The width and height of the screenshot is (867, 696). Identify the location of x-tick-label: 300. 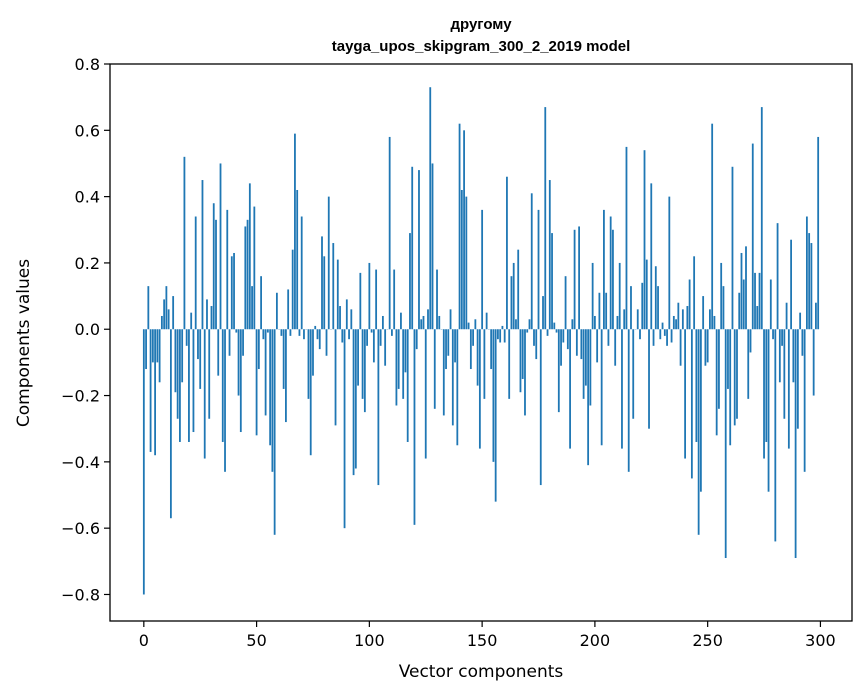
(820, 640).